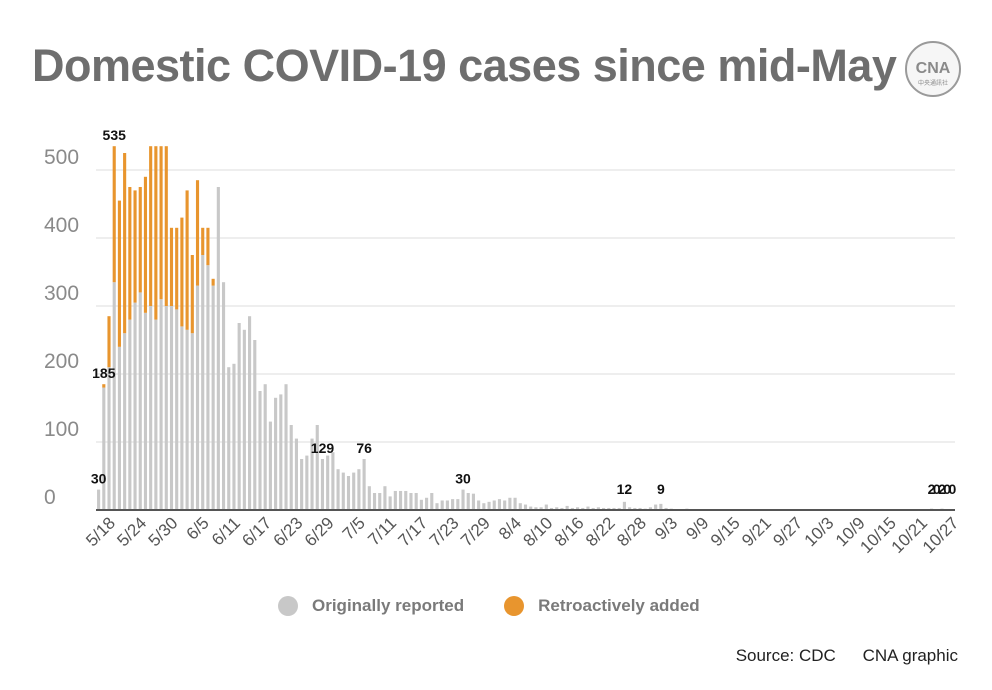 The image size is (992, 690). I want to click on x-tick-label: 9/15, so click(725, 531).